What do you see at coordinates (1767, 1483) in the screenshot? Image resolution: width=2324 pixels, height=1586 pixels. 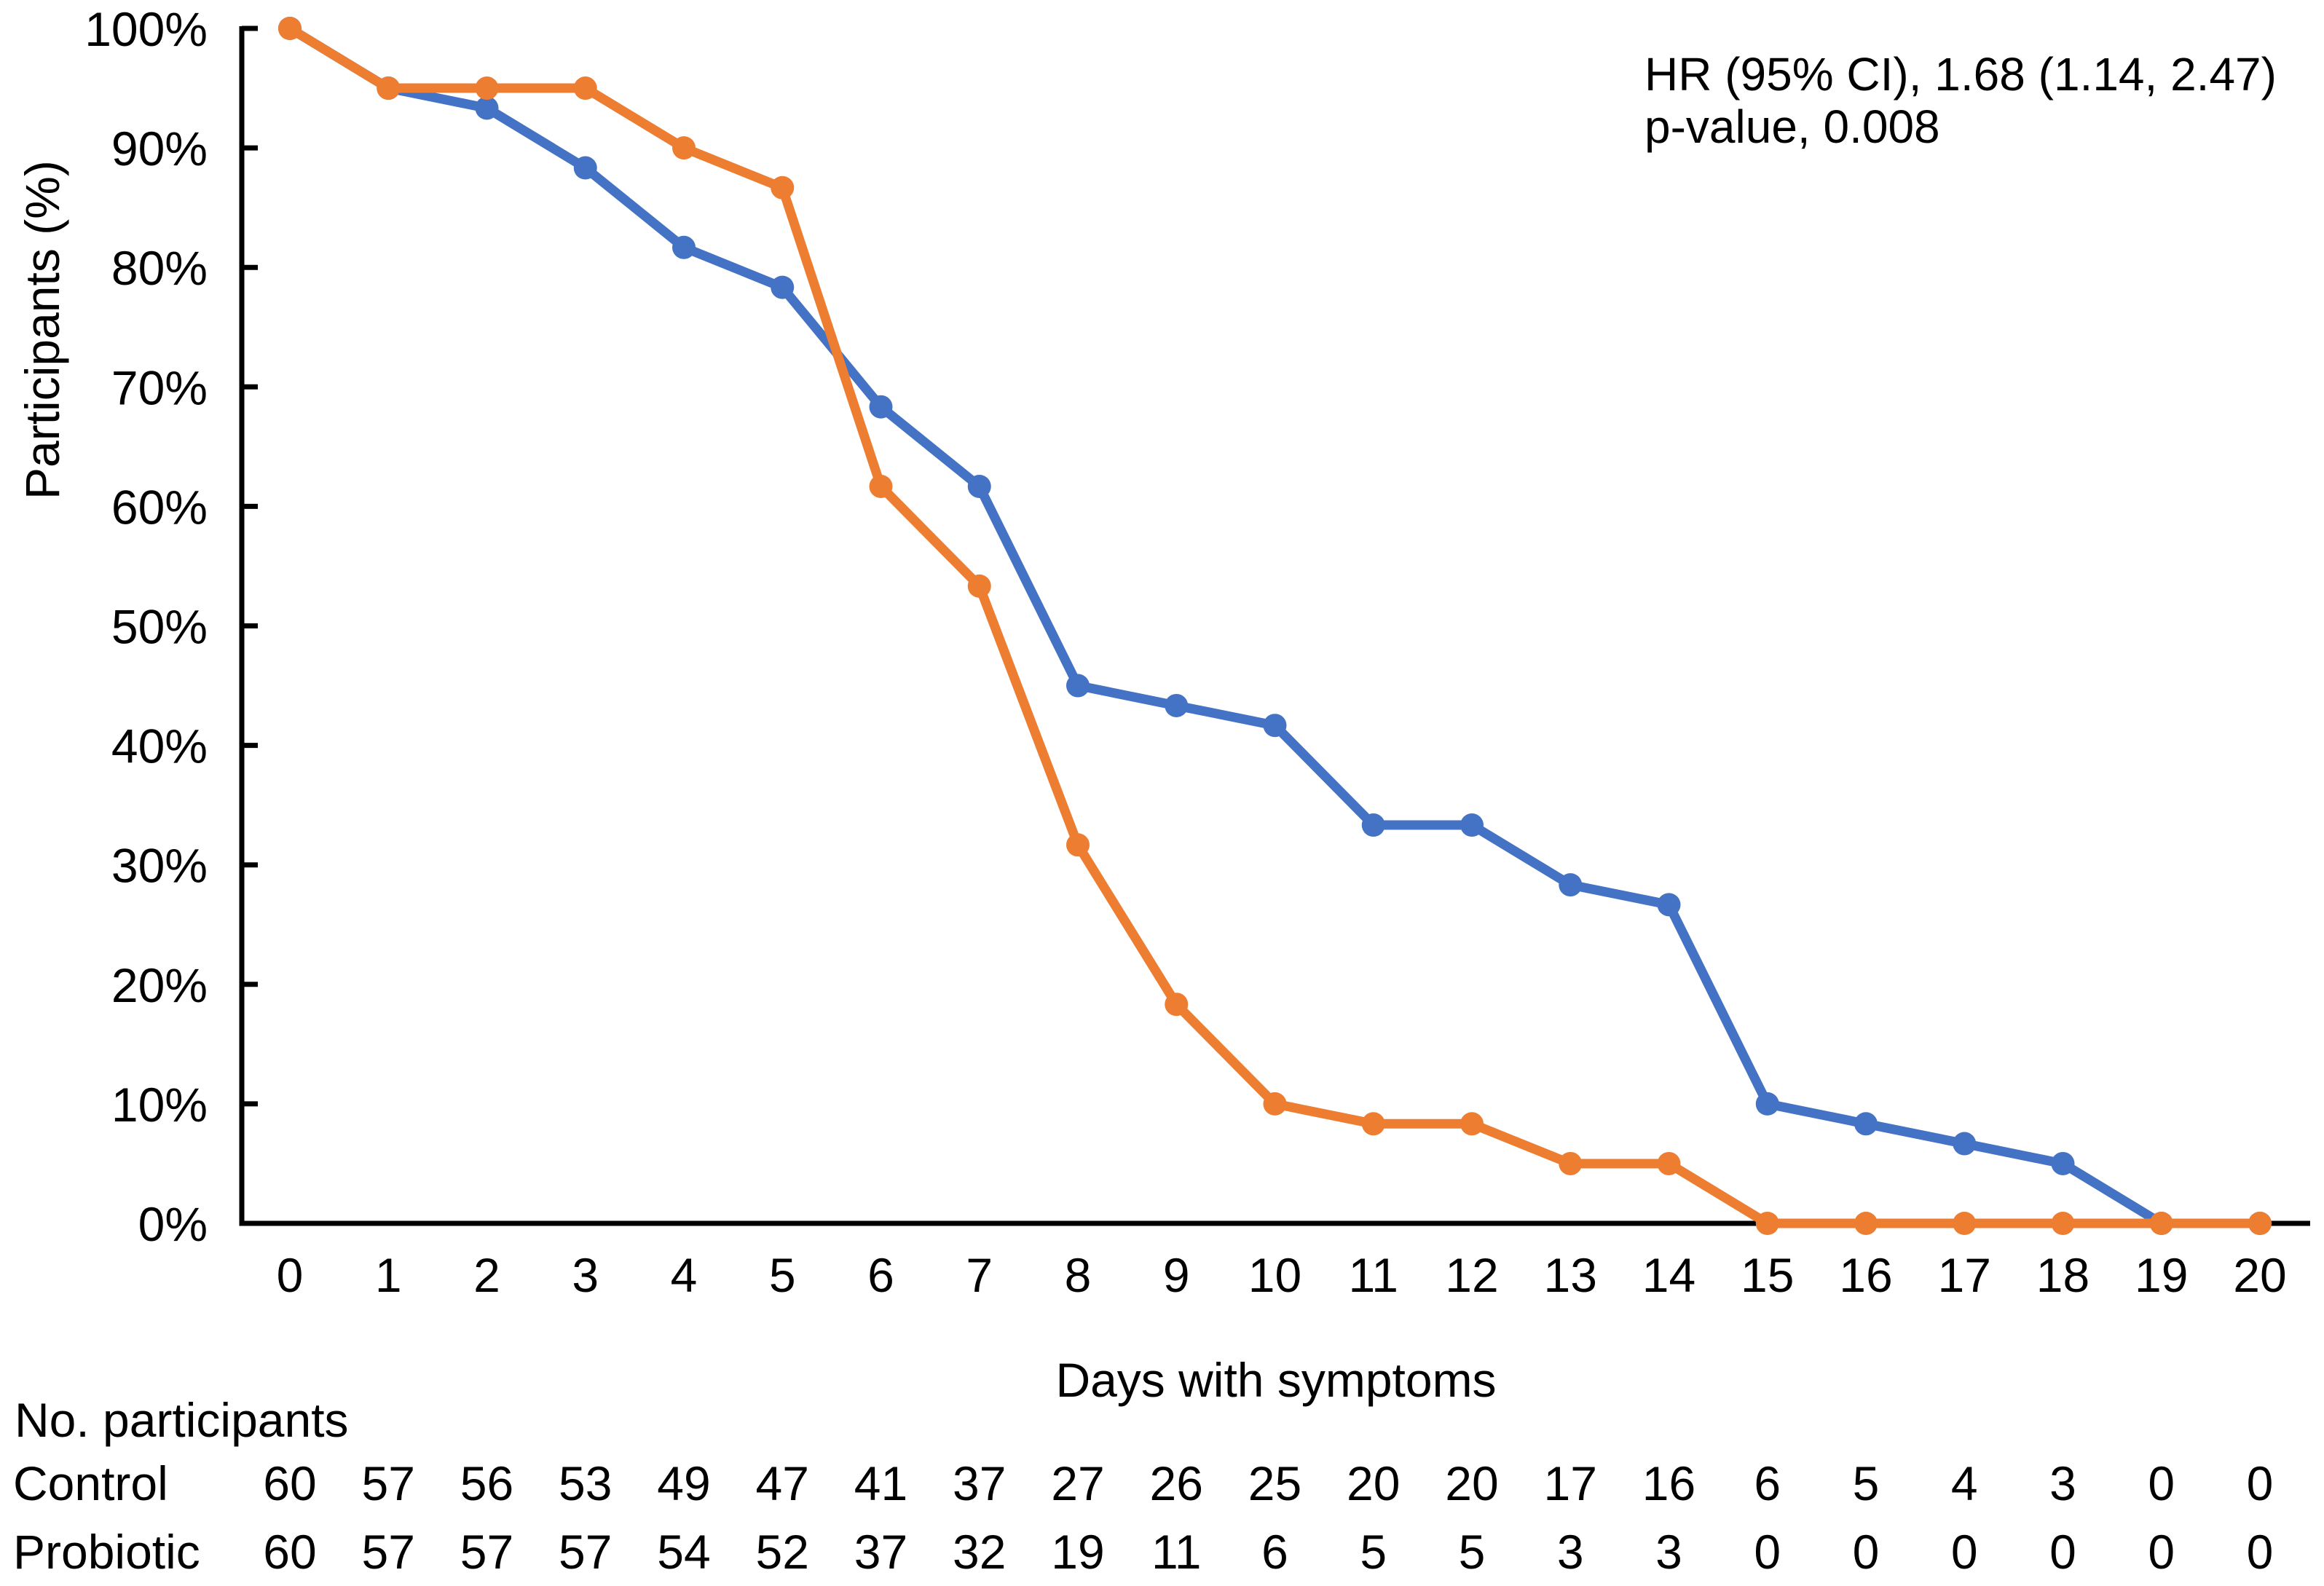 I see `risk-count-control-day15: 6` at bounding box center [1767, 1483].